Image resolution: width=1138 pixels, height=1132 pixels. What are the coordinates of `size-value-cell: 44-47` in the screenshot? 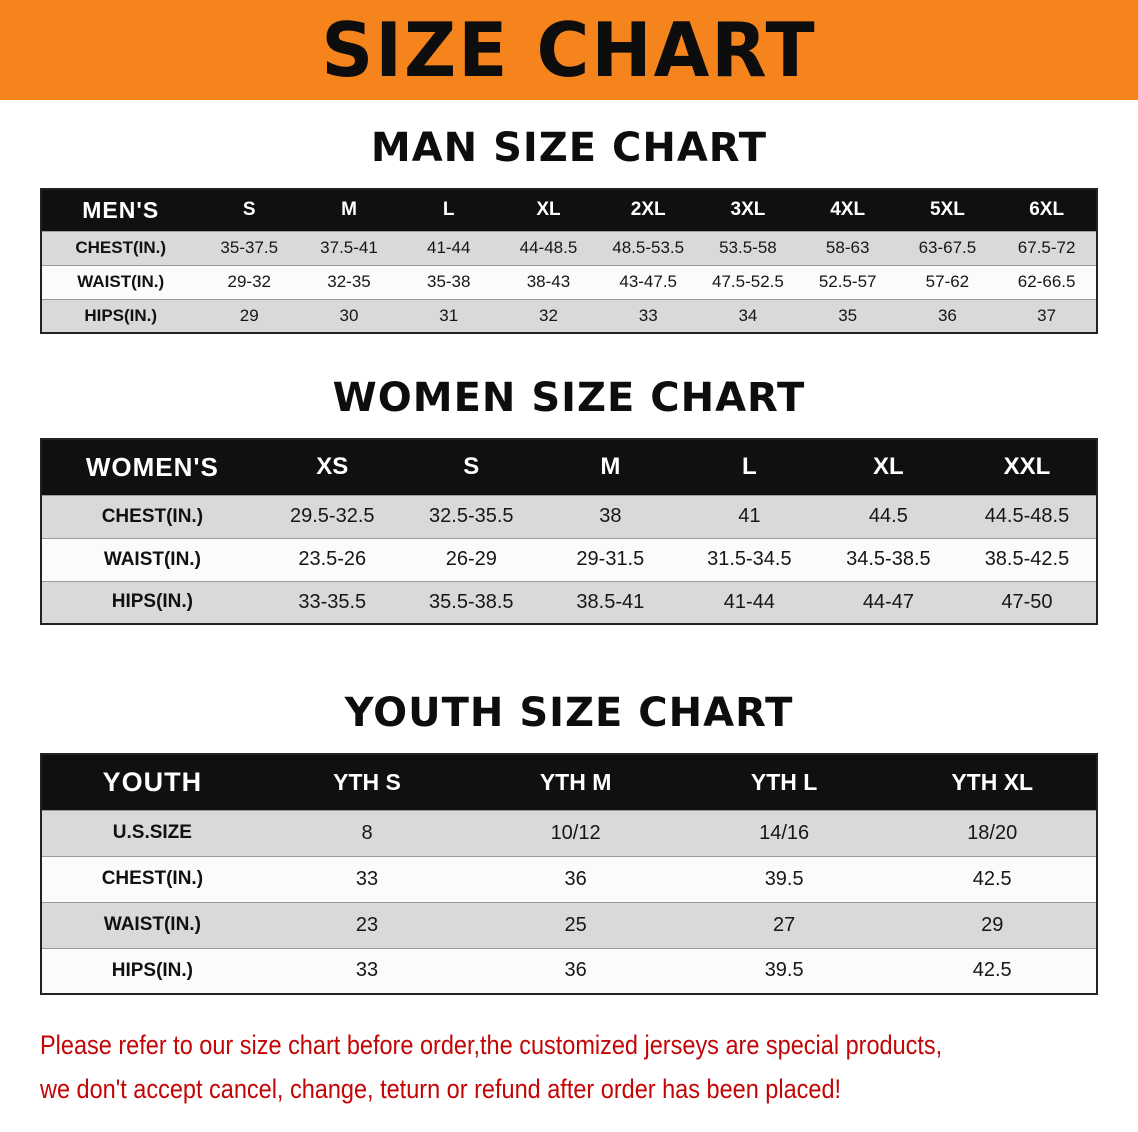 It's located at (888, 601).